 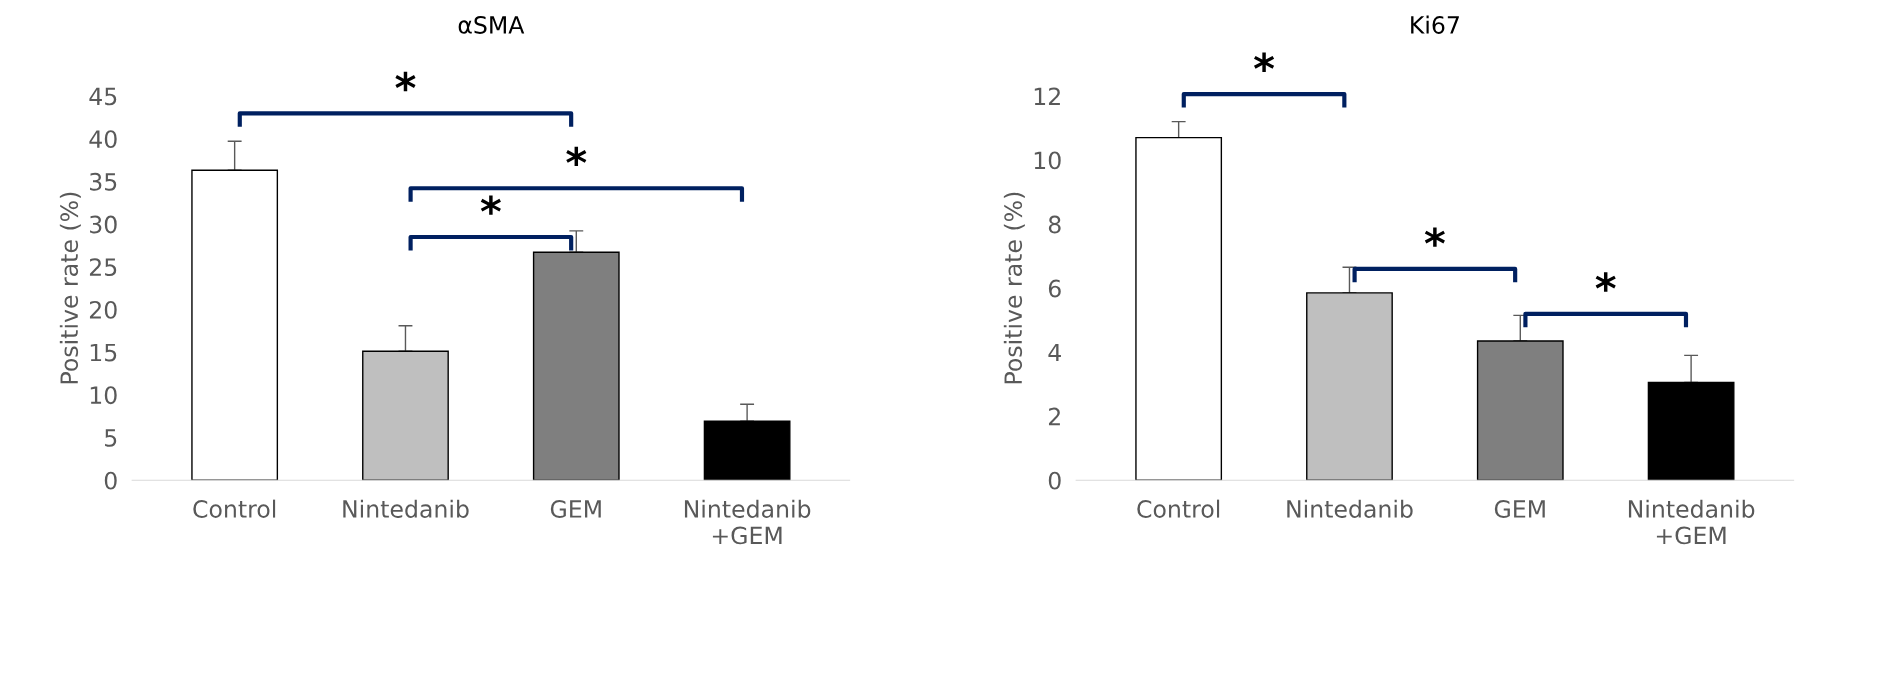 I want to click on y-tick-label: 5, so click(x=111, y=438).